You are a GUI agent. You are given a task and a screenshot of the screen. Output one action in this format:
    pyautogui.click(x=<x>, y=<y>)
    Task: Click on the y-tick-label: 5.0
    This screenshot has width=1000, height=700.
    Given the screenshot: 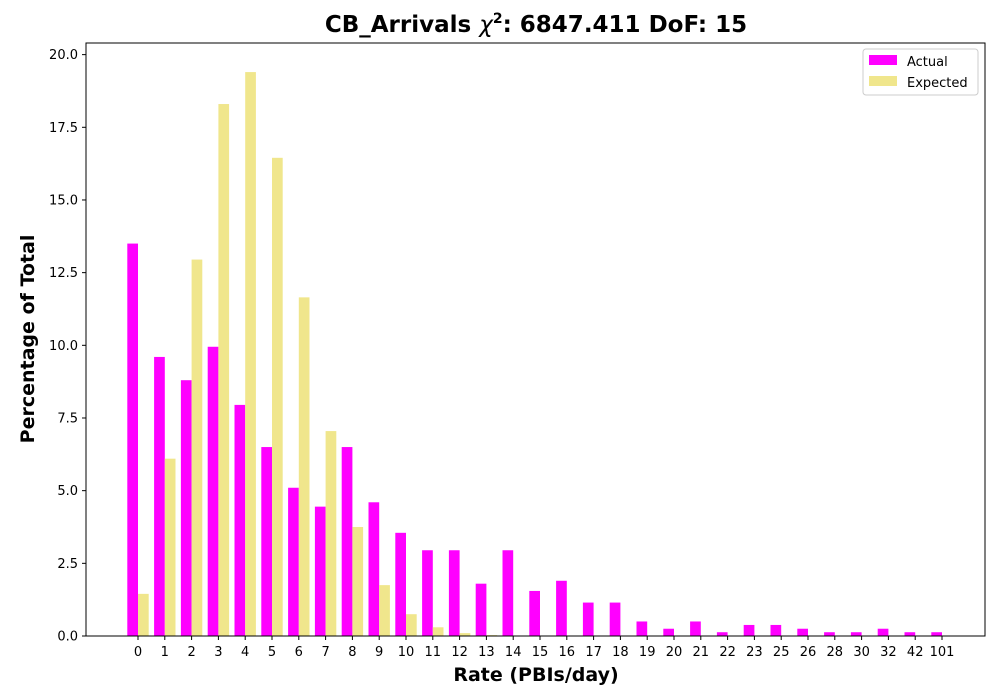 What is the action you would take?
    pyautogui.click(x=67, y=491)
    